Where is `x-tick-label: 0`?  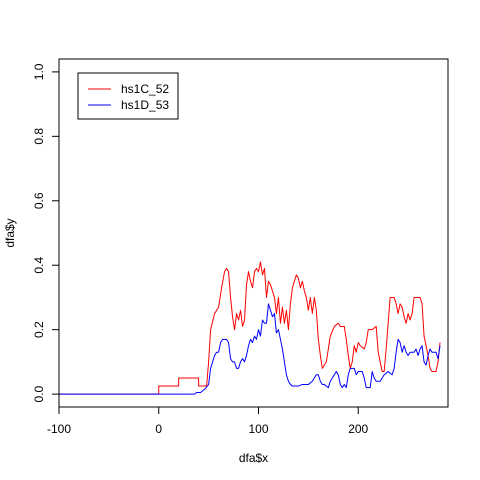
x-tick-label: 0 is located at coordinates (158, 429).